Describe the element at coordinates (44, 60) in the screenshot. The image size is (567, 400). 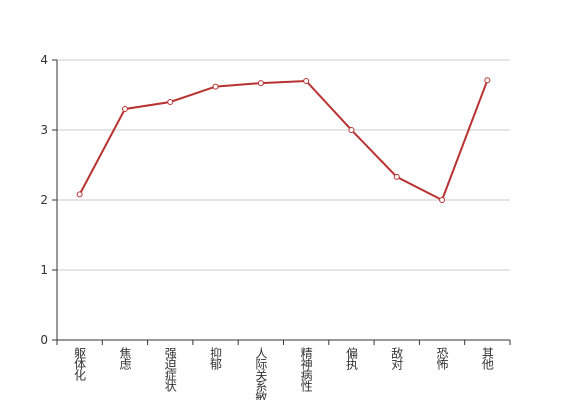
I see `y-tick-label: 4` at that location.